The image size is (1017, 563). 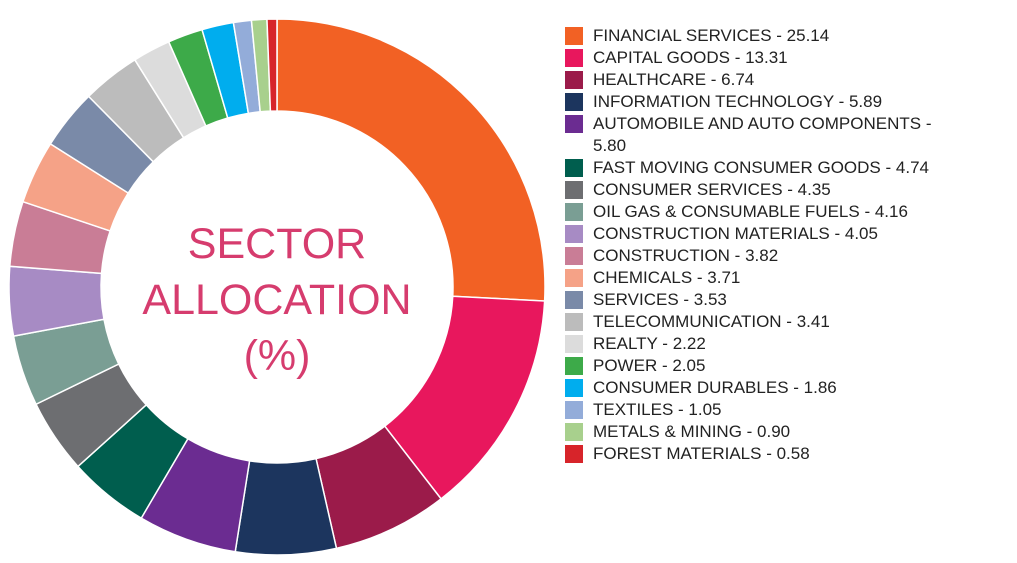 What do you see at coordinates (813, 321) in the screenshot?
I see `legend-value: 3.41` at bounding box center [813, 321].